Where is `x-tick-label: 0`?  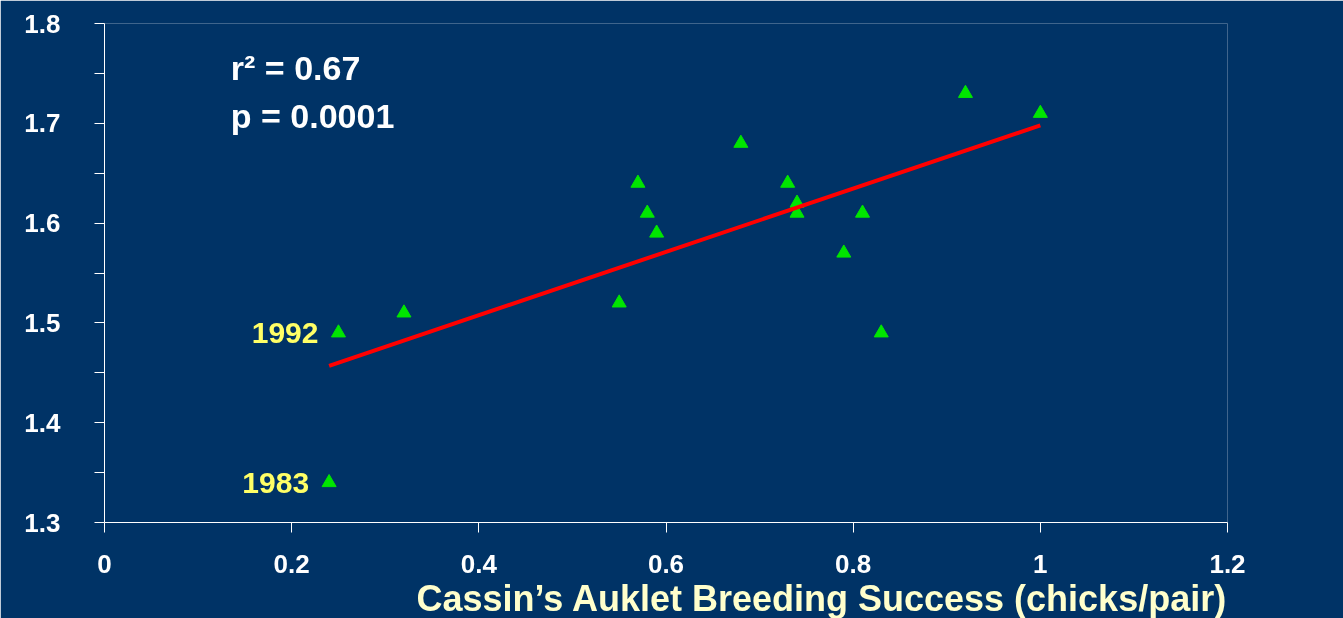
x-tick-label: 0 is located at coordinates (104, 563).